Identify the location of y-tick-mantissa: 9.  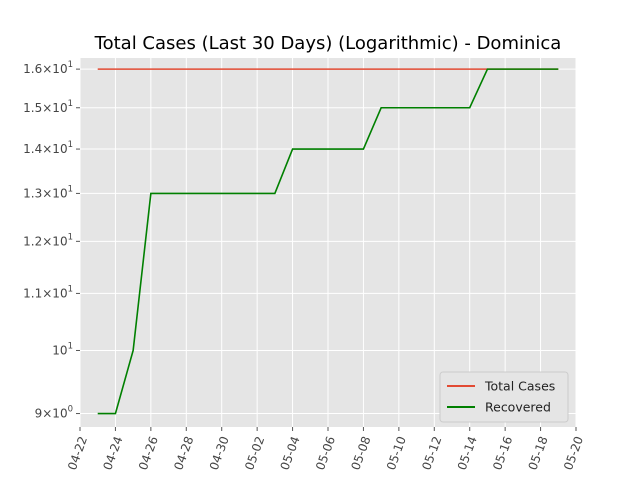
(39, 414).